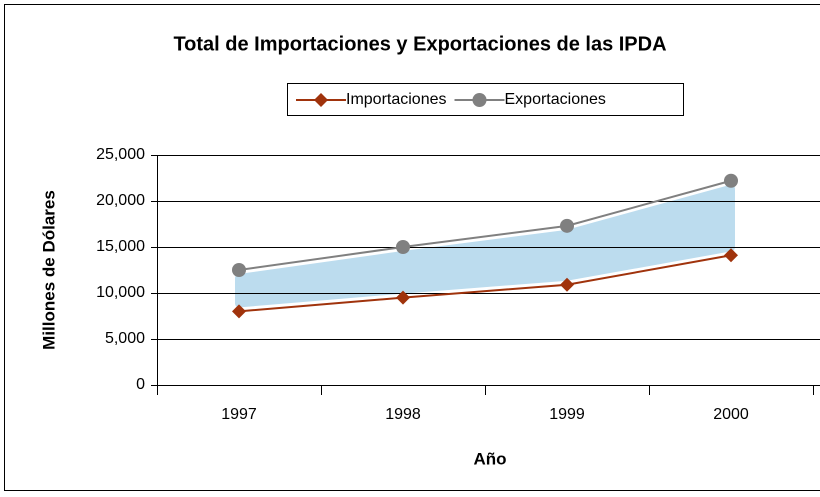 This screenshot has height=497, width=820. Describe the element at coordinates (555, 99) in the screenshot. I see `legend-label: Exportaciones` at that location.